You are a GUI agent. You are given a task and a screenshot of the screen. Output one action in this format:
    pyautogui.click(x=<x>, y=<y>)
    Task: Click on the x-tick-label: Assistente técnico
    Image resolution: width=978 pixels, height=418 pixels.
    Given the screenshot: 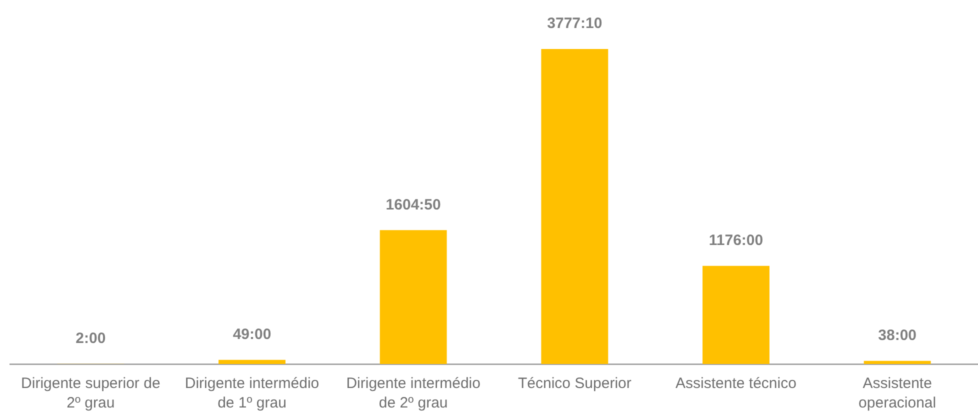 What is the action you would take?
    pyautogui.click(x=736, y=383)
    